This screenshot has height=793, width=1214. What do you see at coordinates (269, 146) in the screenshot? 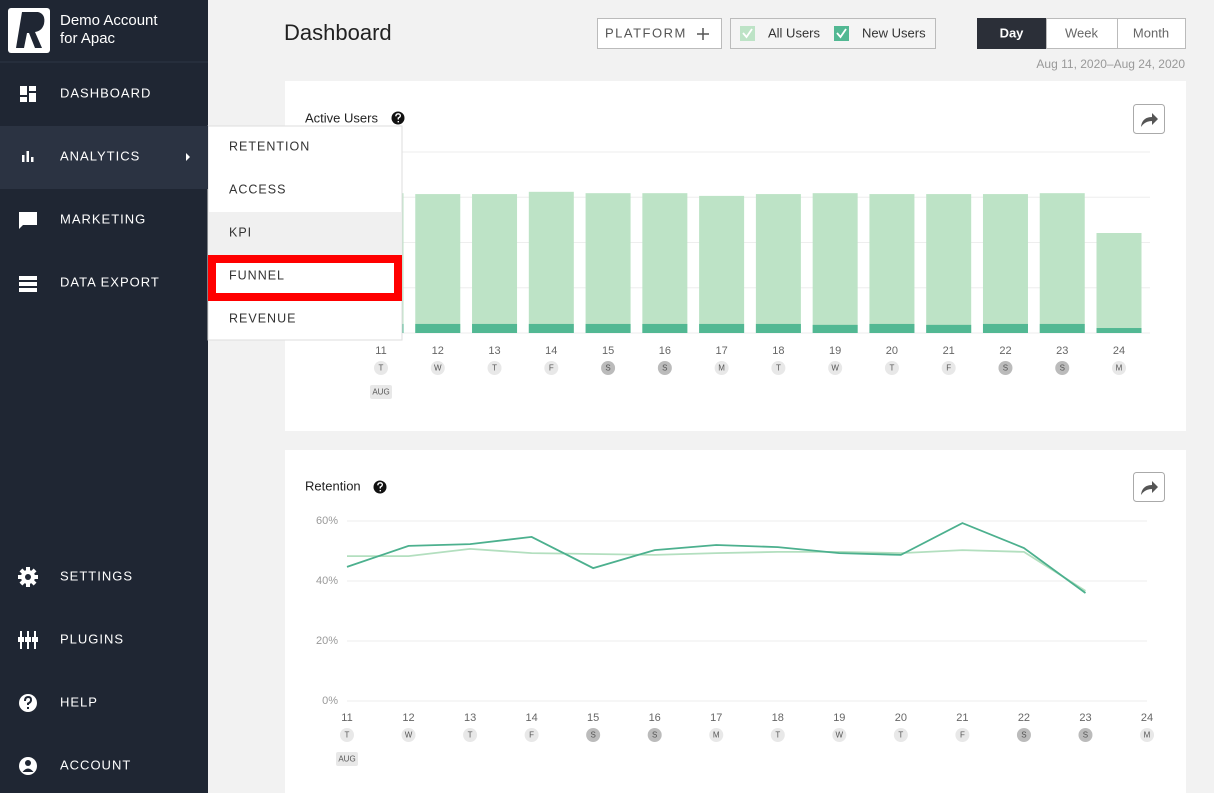
I see `submenu-item: RETENTION` at bounding box center [269, 146].